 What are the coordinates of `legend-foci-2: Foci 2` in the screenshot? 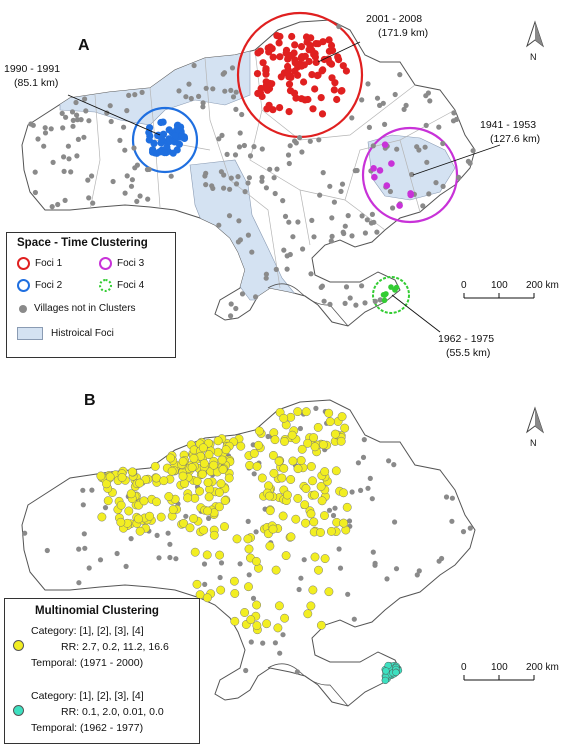 It's located at (39, 285).